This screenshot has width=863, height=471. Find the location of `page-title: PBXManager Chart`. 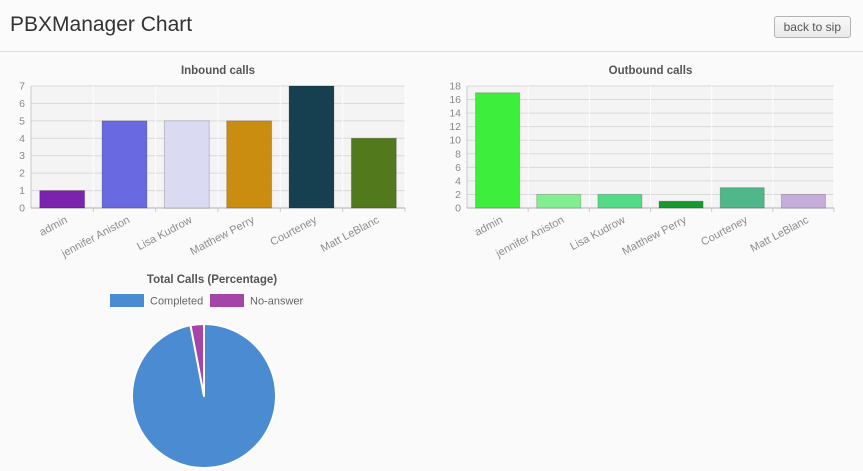

page-title: PBXManager Chart is located at coordinates (101, 24).